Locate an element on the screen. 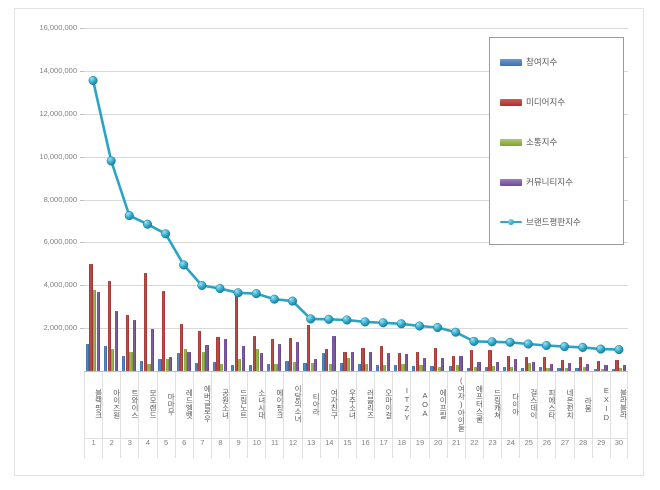 The image size is (660, 490). y-tick-label: 4,000,000 is located at coordinates (60, 285).